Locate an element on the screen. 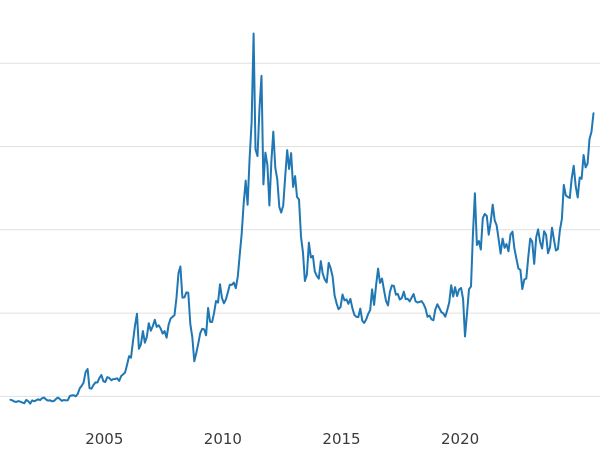 The image size is (600, 450). x-axis-labels-layer: 2005 2010 2015 2020 is located at coordinates (282, 439).